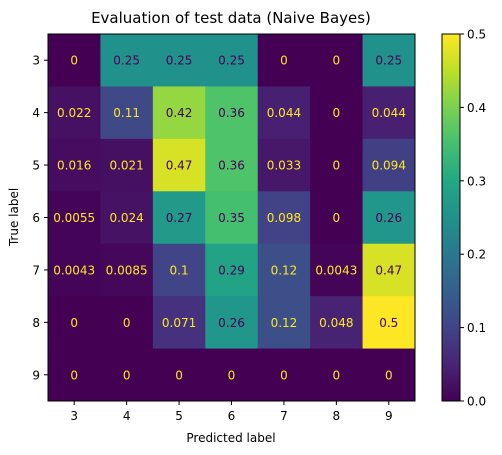 The image size is (502, 455). I want to click on colorbar-tick-label: 0.1, so click(476, 328).